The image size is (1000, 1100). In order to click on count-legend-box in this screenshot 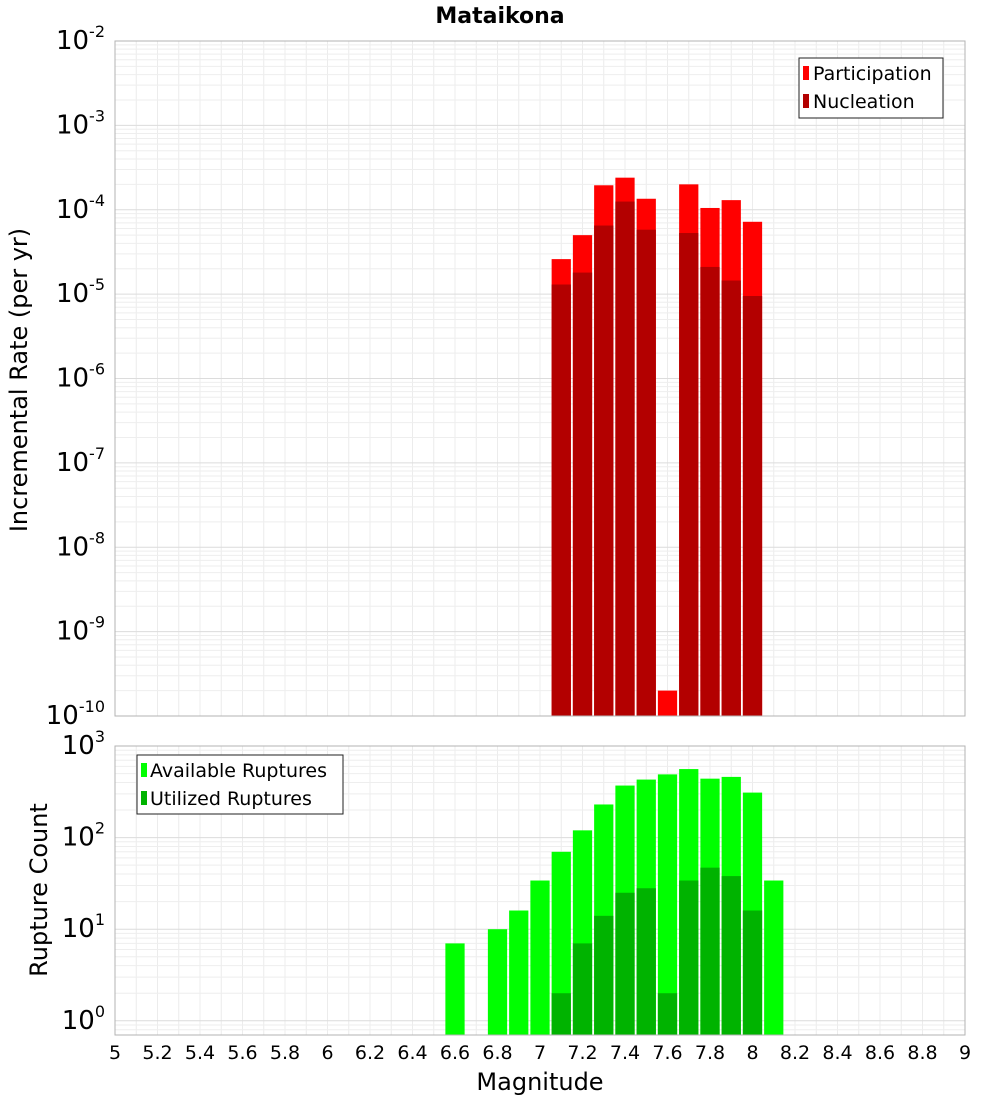, I will do `click(240, 784)`.